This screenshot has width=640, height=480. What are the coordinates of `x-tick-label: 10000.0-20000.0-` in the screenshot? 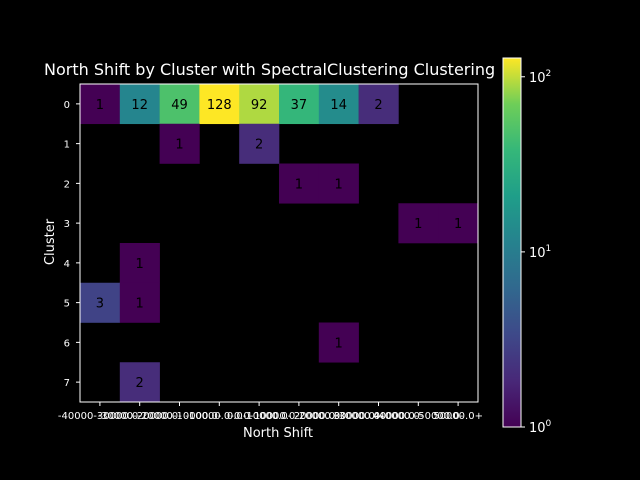 It's located at (299, 416).